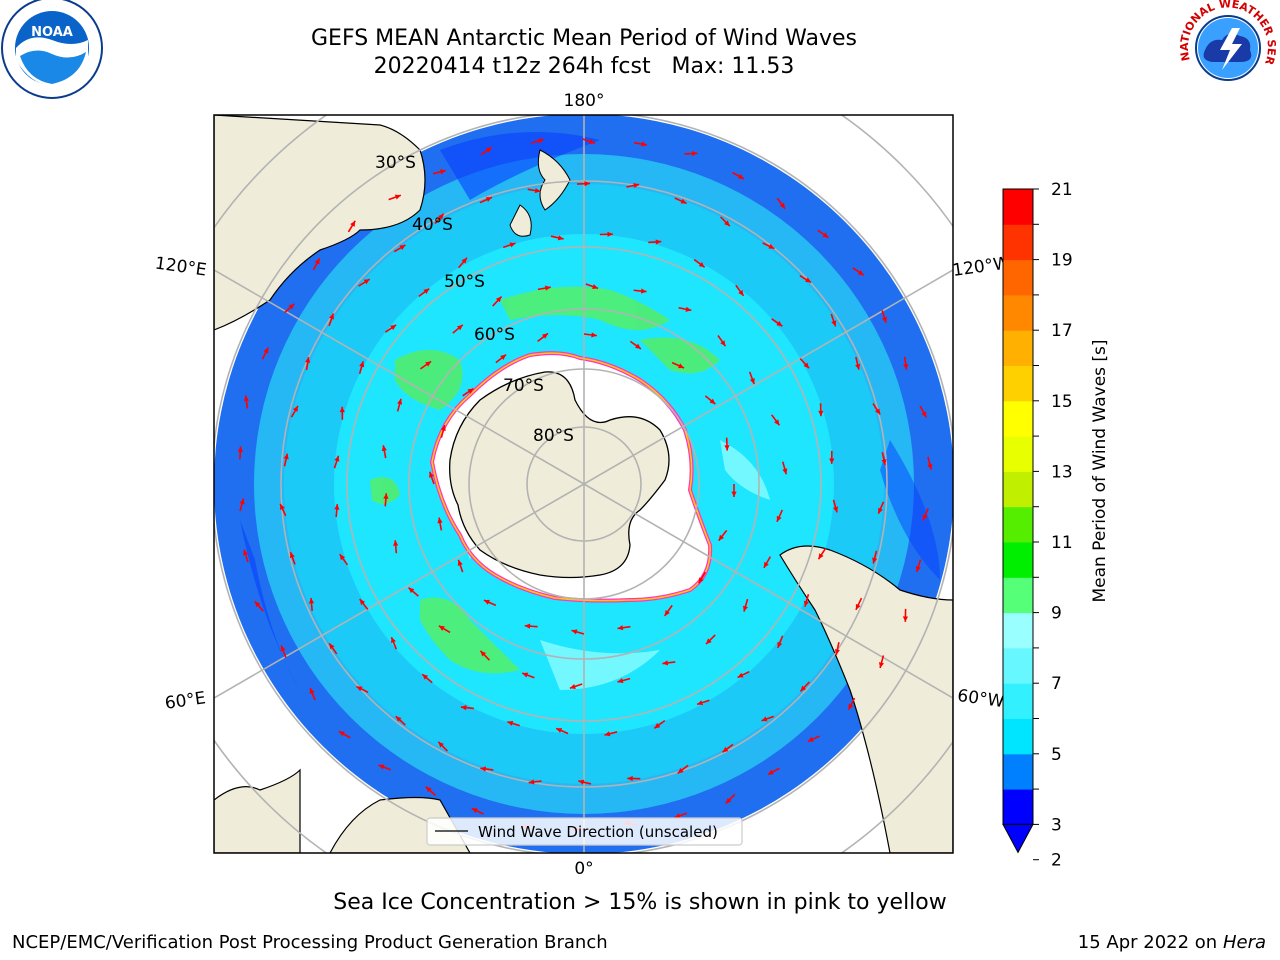 The width and height of the screenshot is (1280, 960). I want to click on colorbar: 21 19 17 15 13 11 9 7 5 3 2, so click(1037, 525).